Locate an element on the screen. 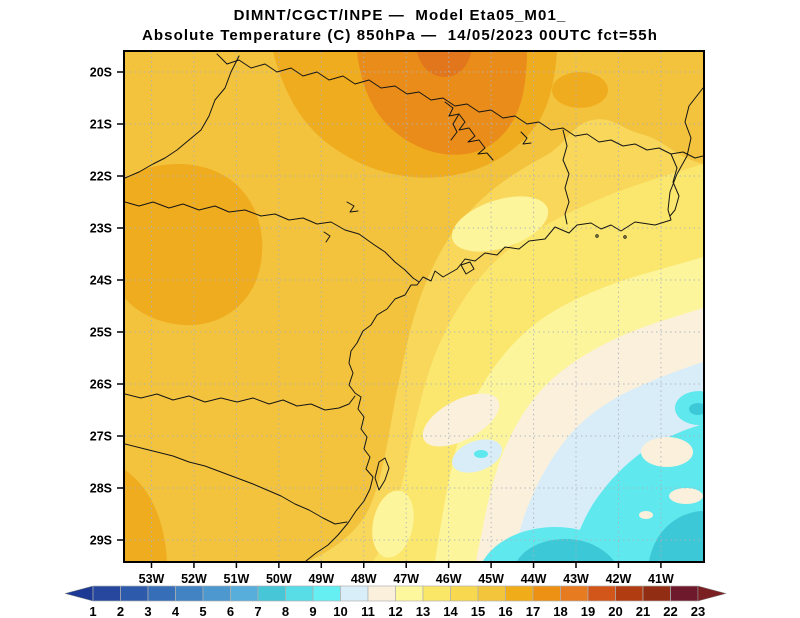 This screenshot has width=800, height=618. reservoir-furnas-branch is located at coordinates (455, 127).